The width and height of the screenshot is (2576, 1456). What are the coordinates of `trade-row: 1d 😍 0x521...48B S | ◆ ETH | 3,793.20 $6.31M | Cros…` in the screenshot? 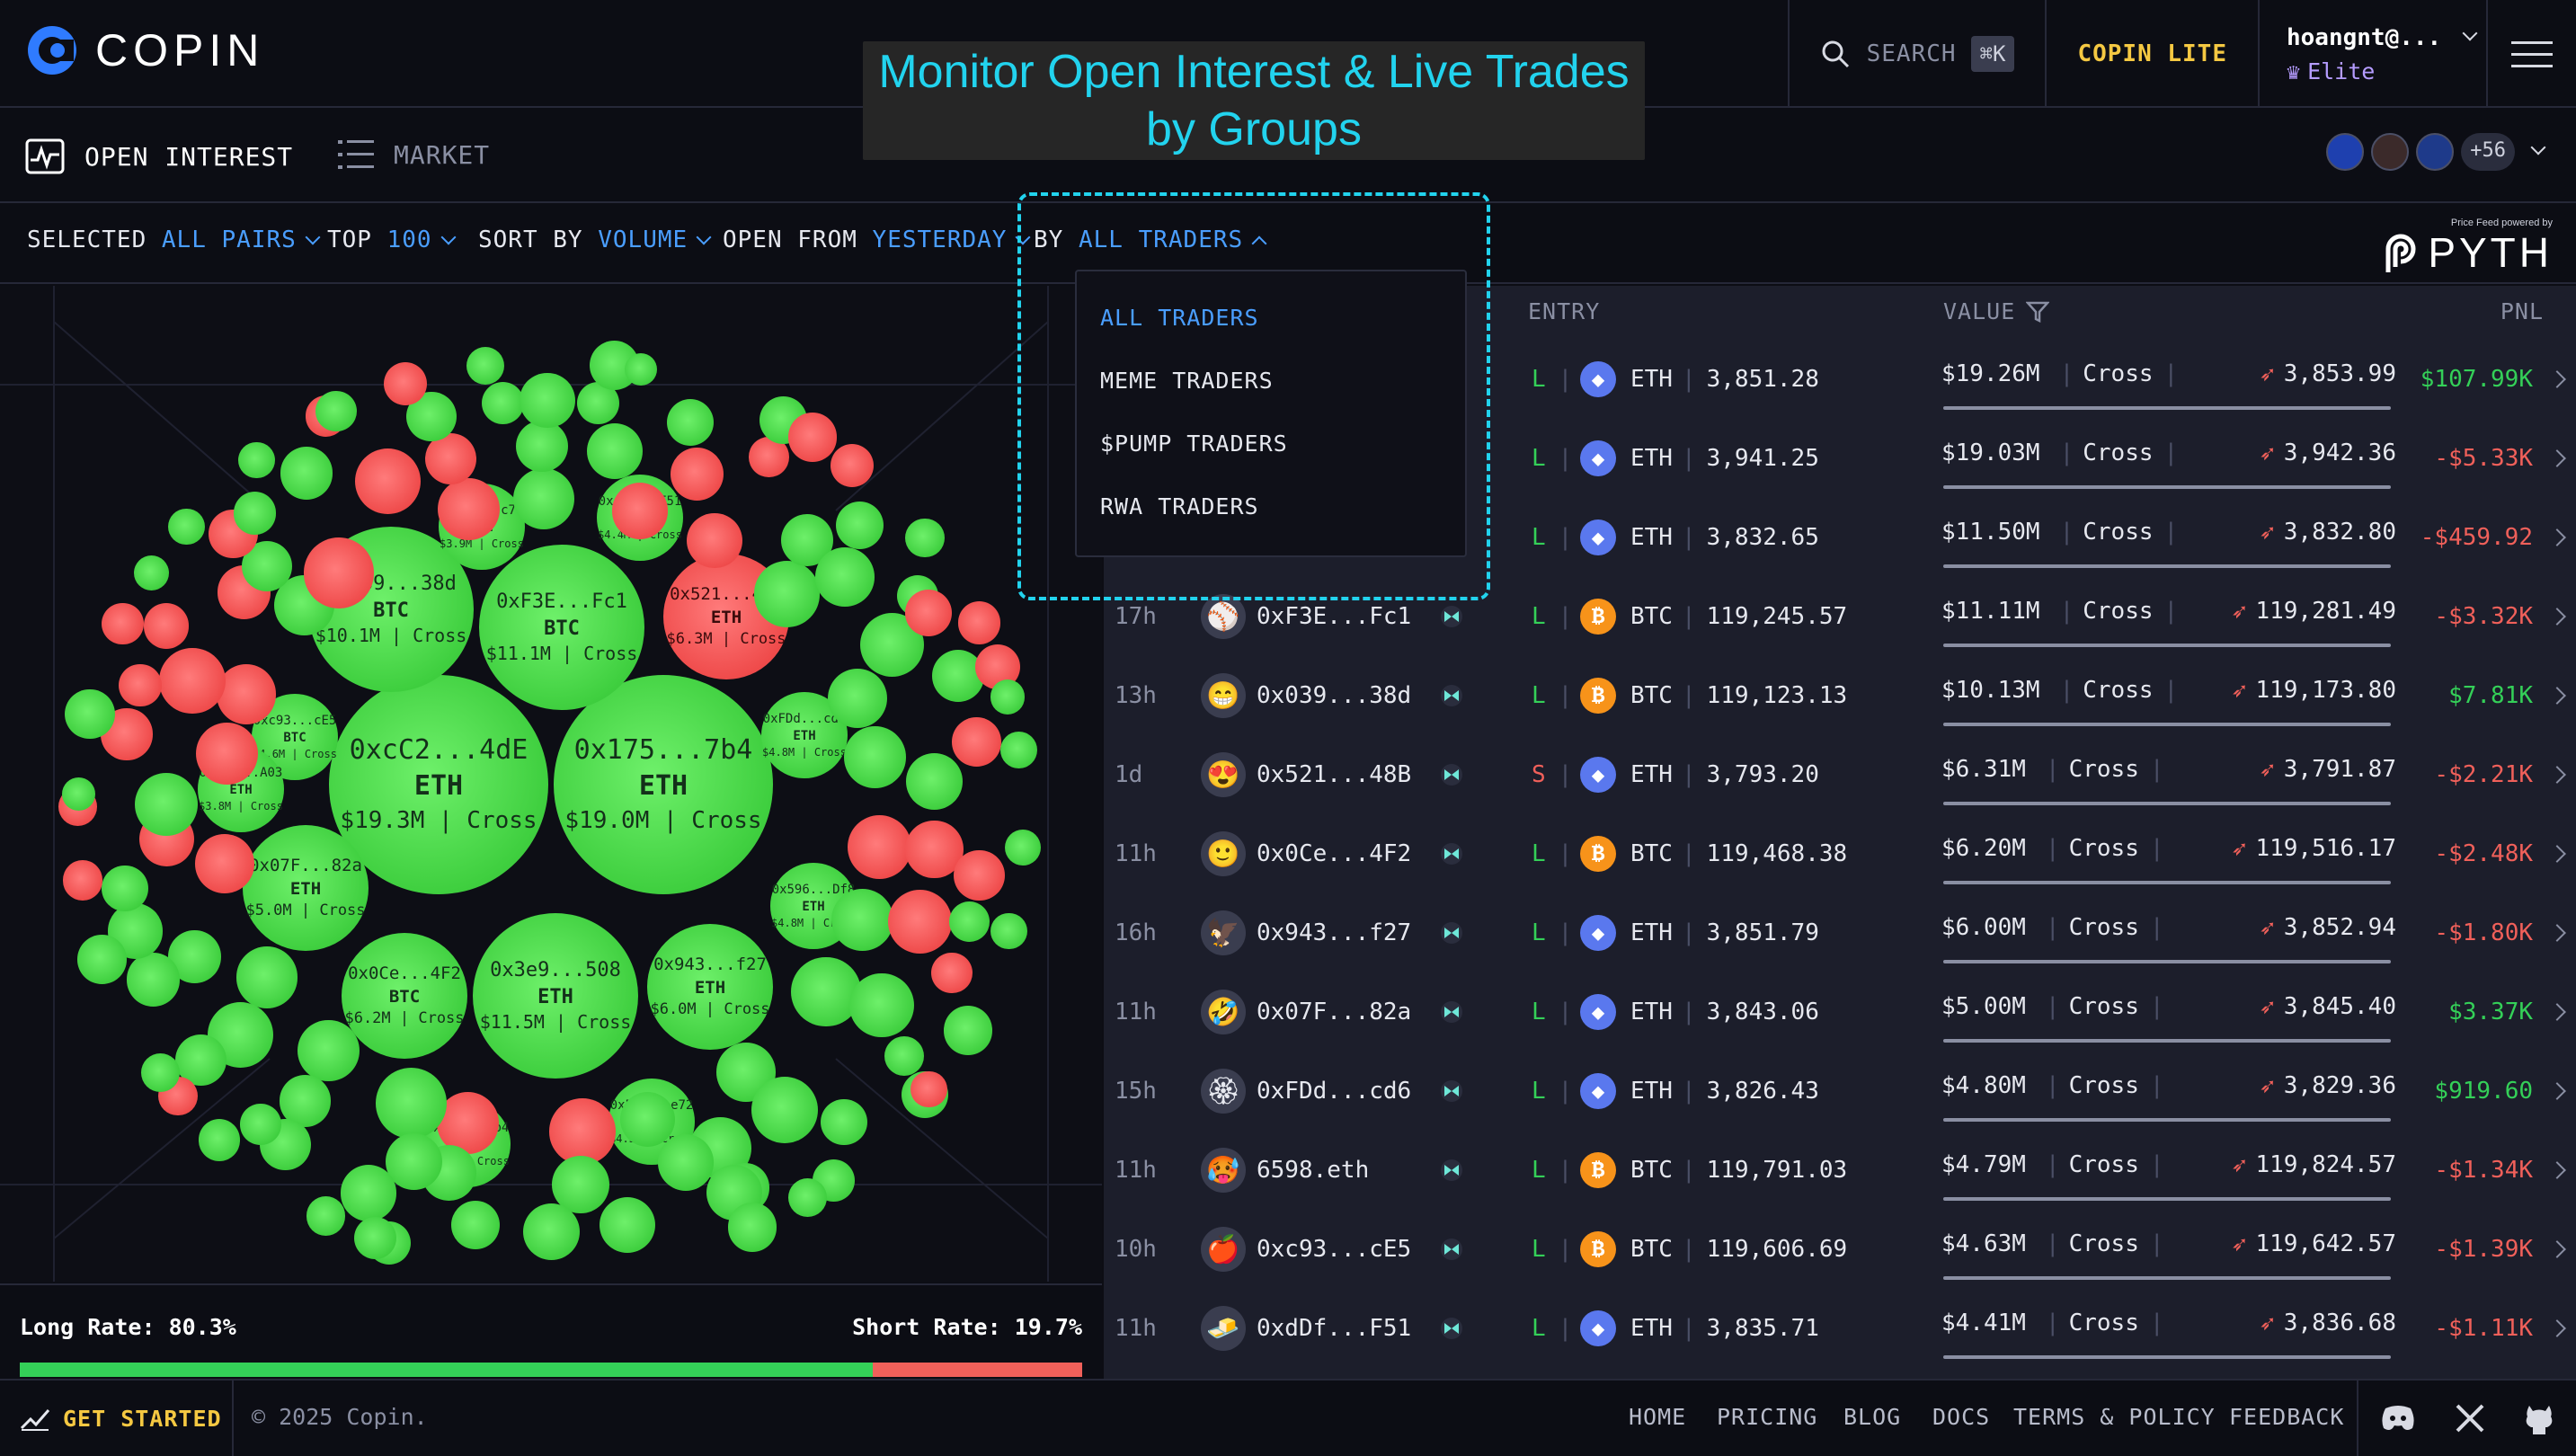 It's located at (1840, 775).